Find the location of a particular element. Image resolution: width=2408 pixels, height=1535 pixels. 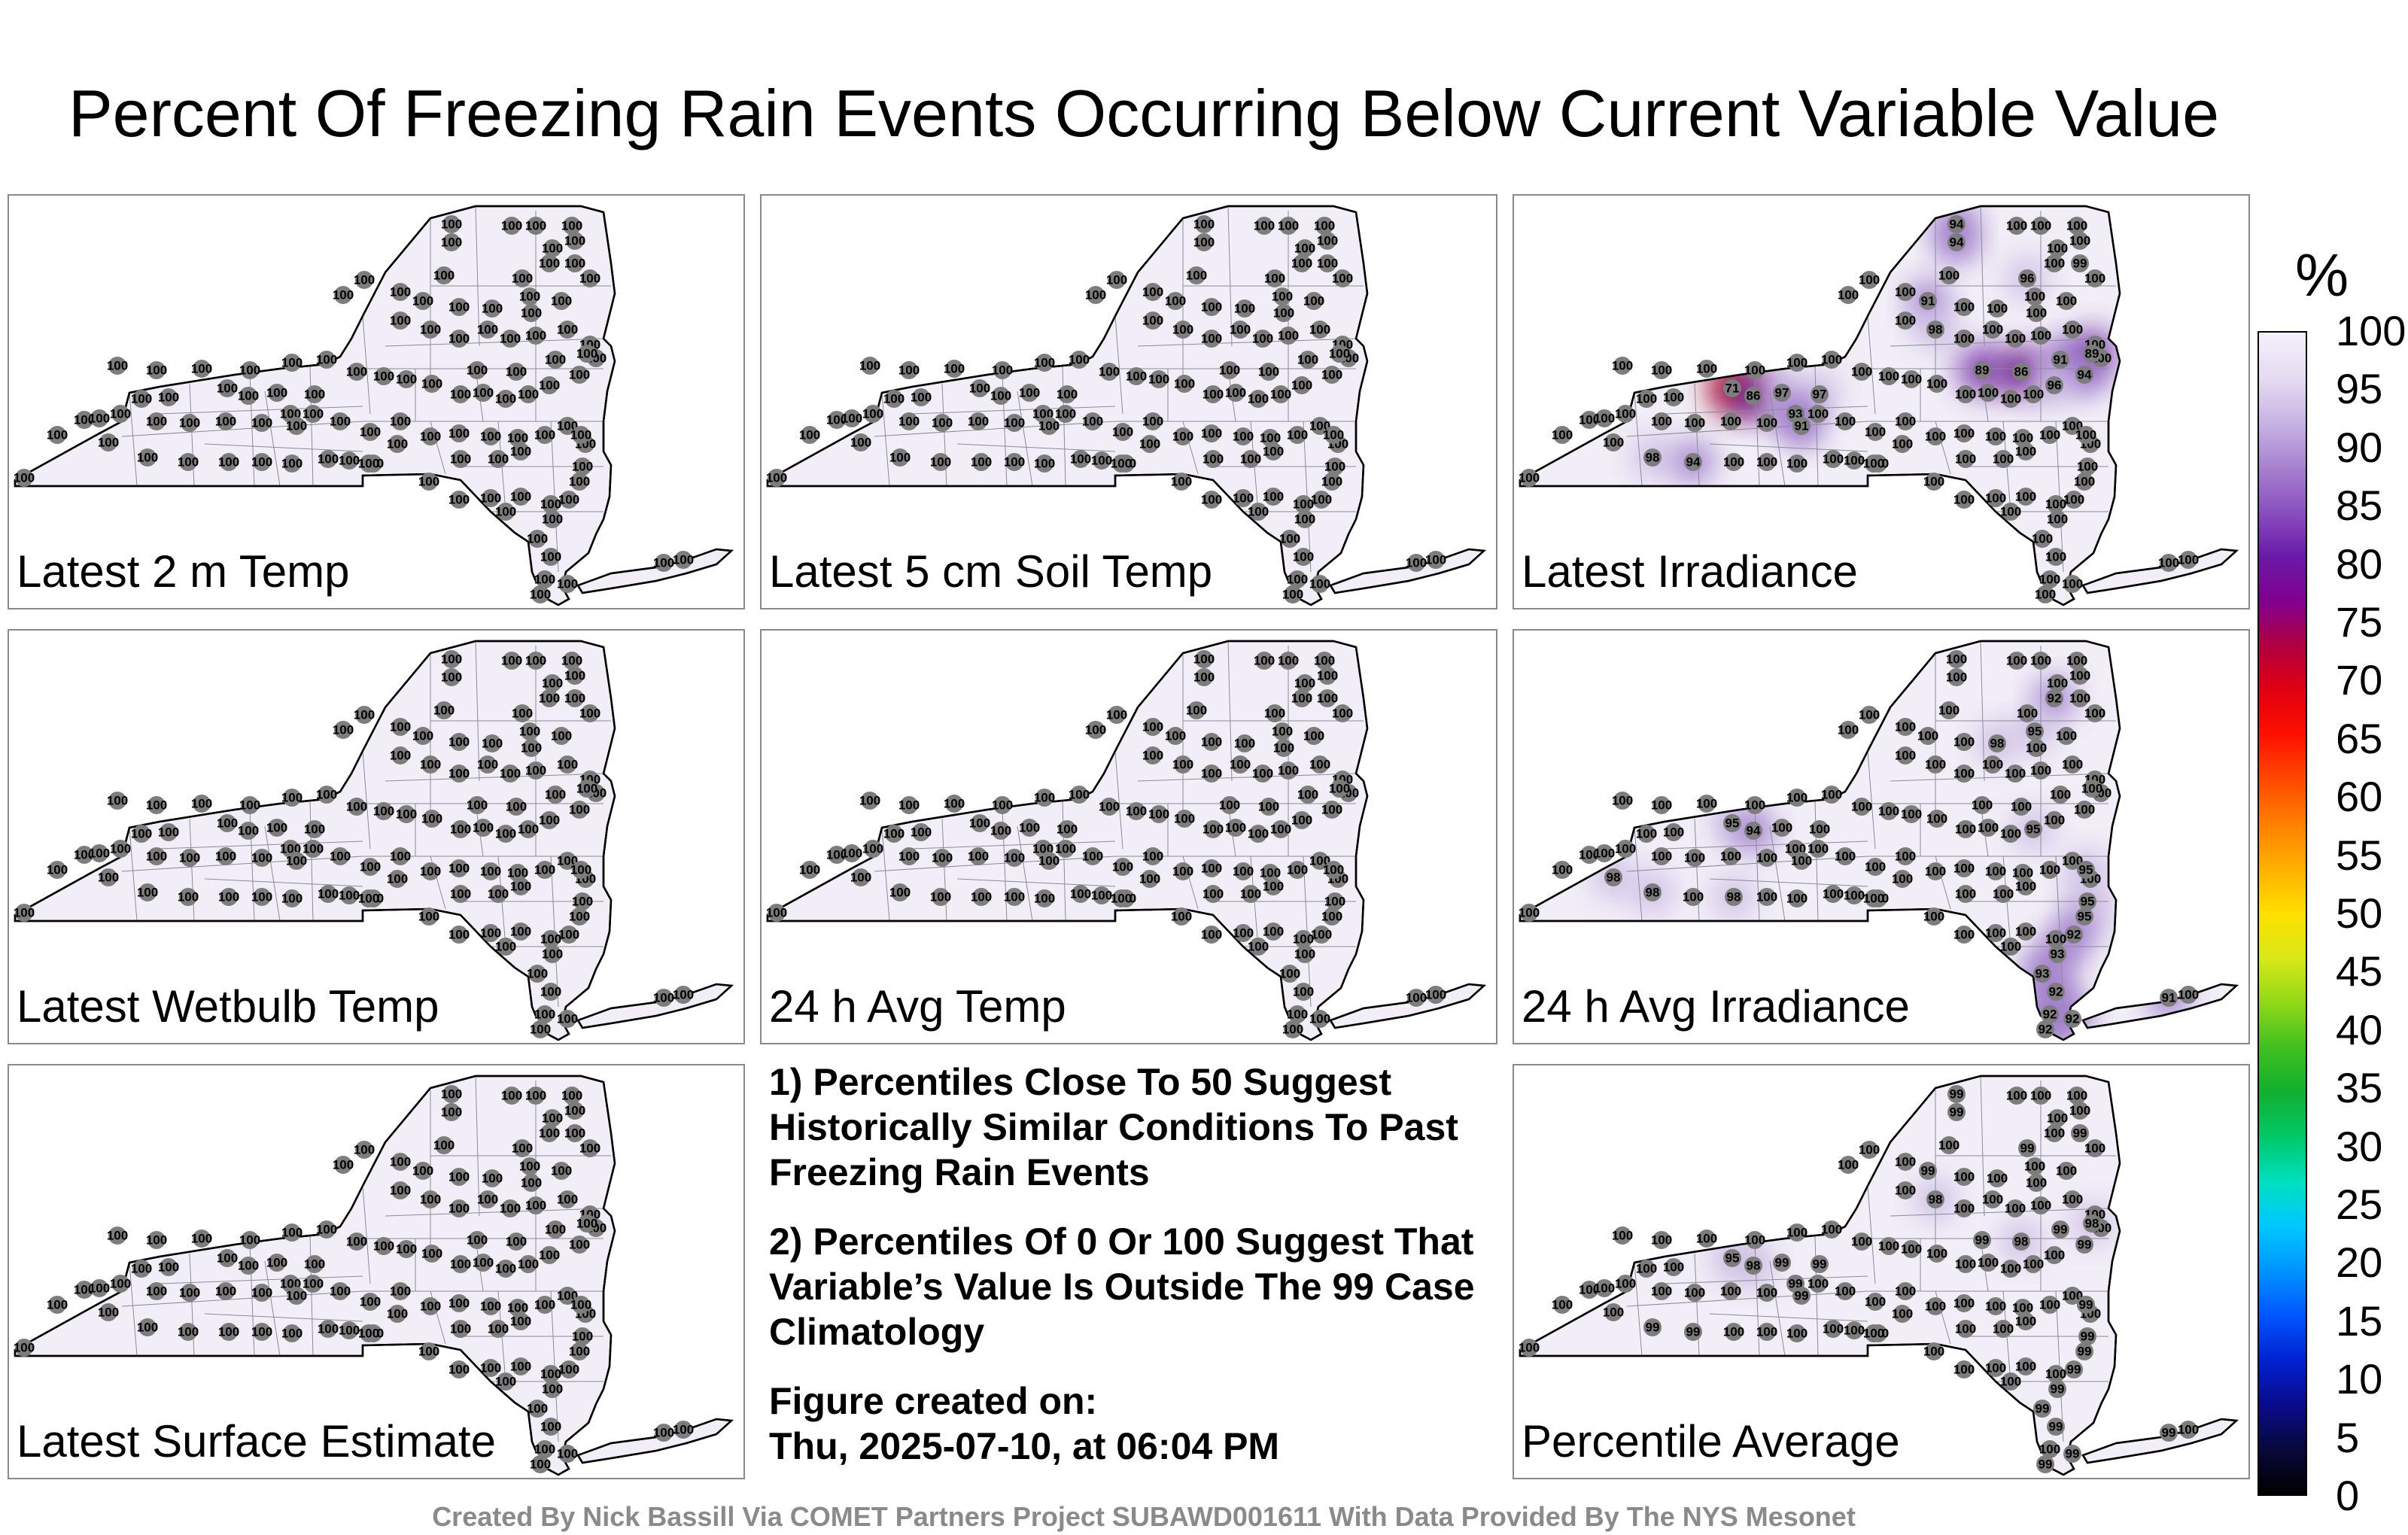

colorbar-tick: 0 is located at coordinates (2348, 1495).